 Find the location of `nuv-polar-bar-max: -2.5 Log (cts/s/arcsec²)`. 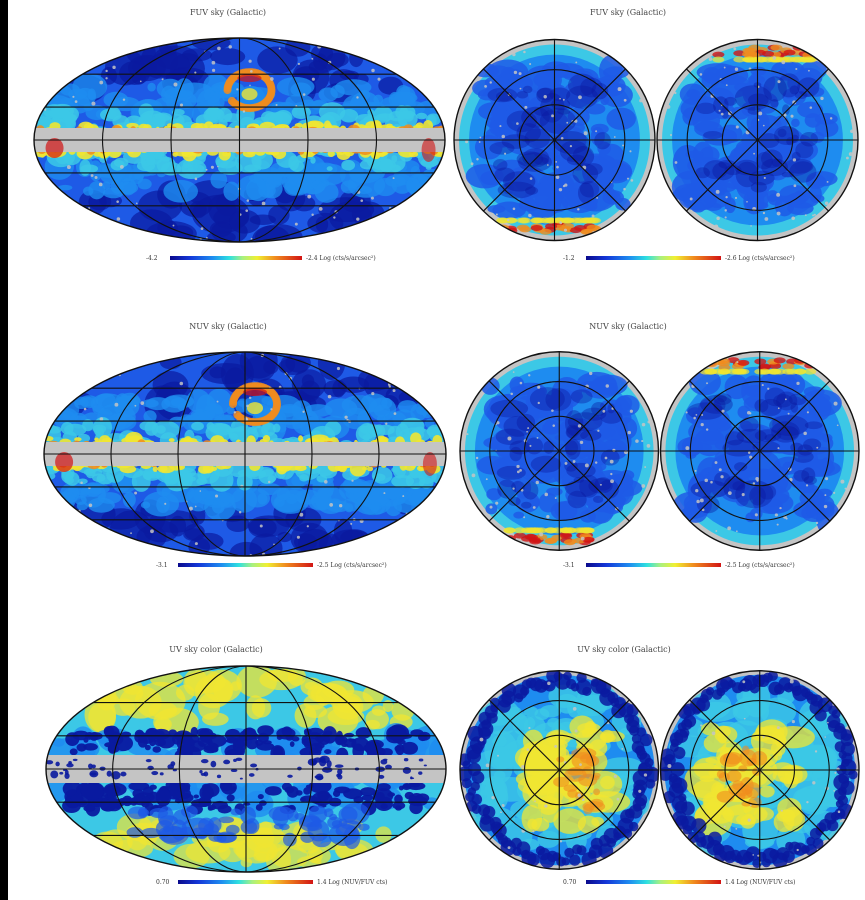

nuv-polar-bar-max: -2.5 Log (cts/s/arcsec²) is located at coordinates (760, 565).